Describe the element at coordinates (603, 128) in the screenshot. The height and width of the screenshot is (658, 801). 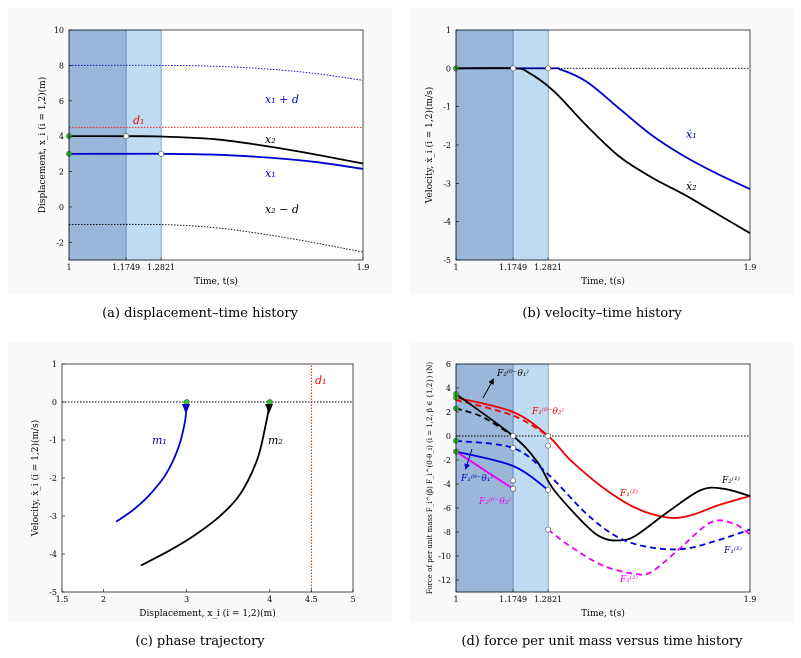
I see `series-x1dot` at that location.